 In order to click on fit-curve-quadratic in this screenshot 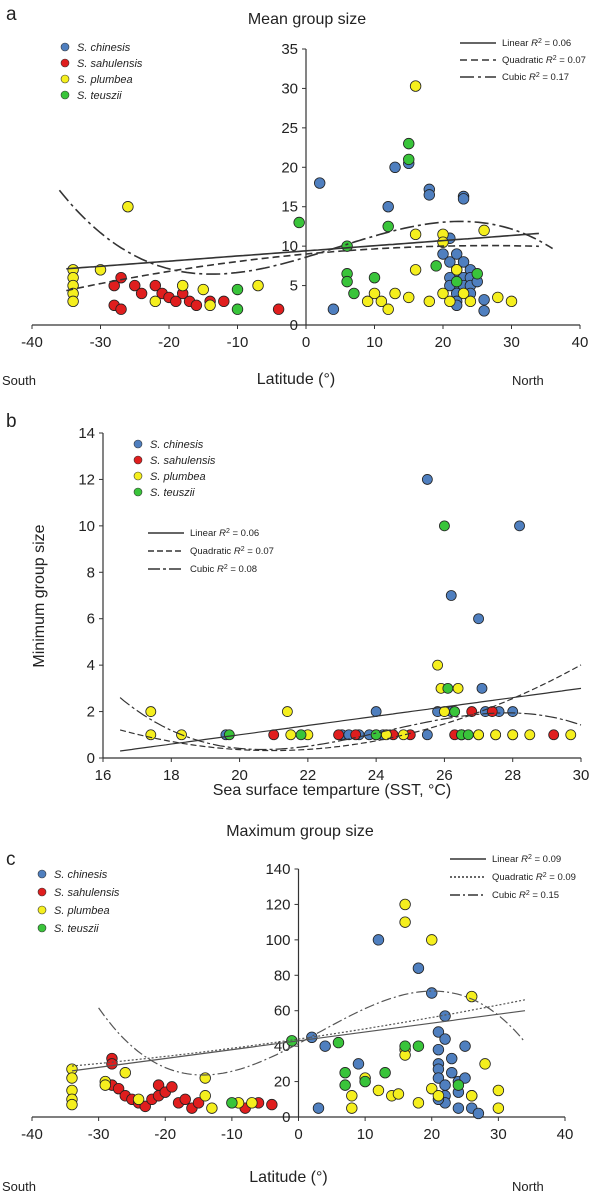, I will do `click(350, 708)`.